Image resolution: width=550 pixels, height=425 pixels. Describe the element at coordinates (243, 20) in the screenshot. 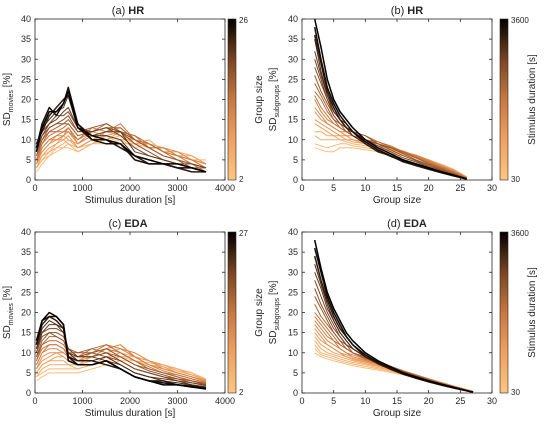

I see `colorbar-max-label: 26` at that location.